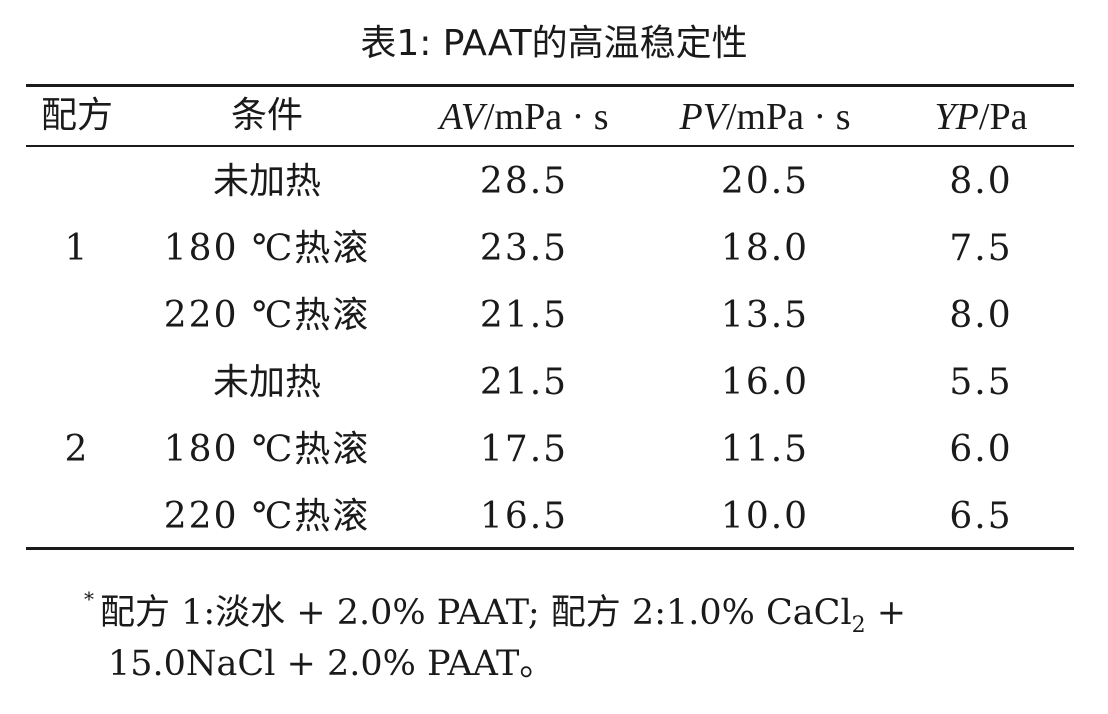 The image size is (1108, 714). I want to click on header-pv-var: PV, so click(702, 117).